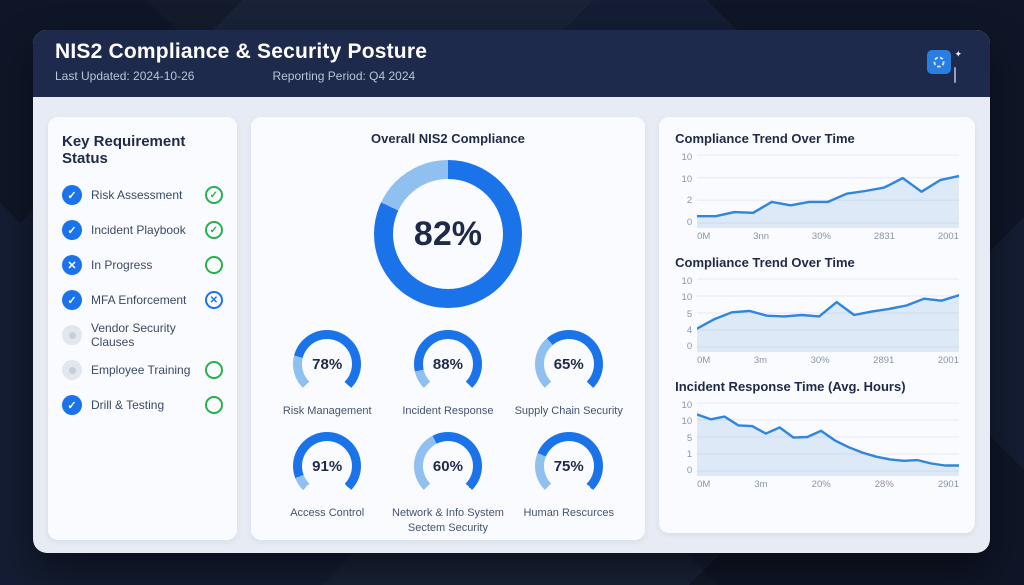 Image resolution: width=1024 pixels, height=585 pixels. What do you see at coordinates (447, 364) in the screenshot?
I see `gauge-value: 88%` at bounding box center [447, 364].